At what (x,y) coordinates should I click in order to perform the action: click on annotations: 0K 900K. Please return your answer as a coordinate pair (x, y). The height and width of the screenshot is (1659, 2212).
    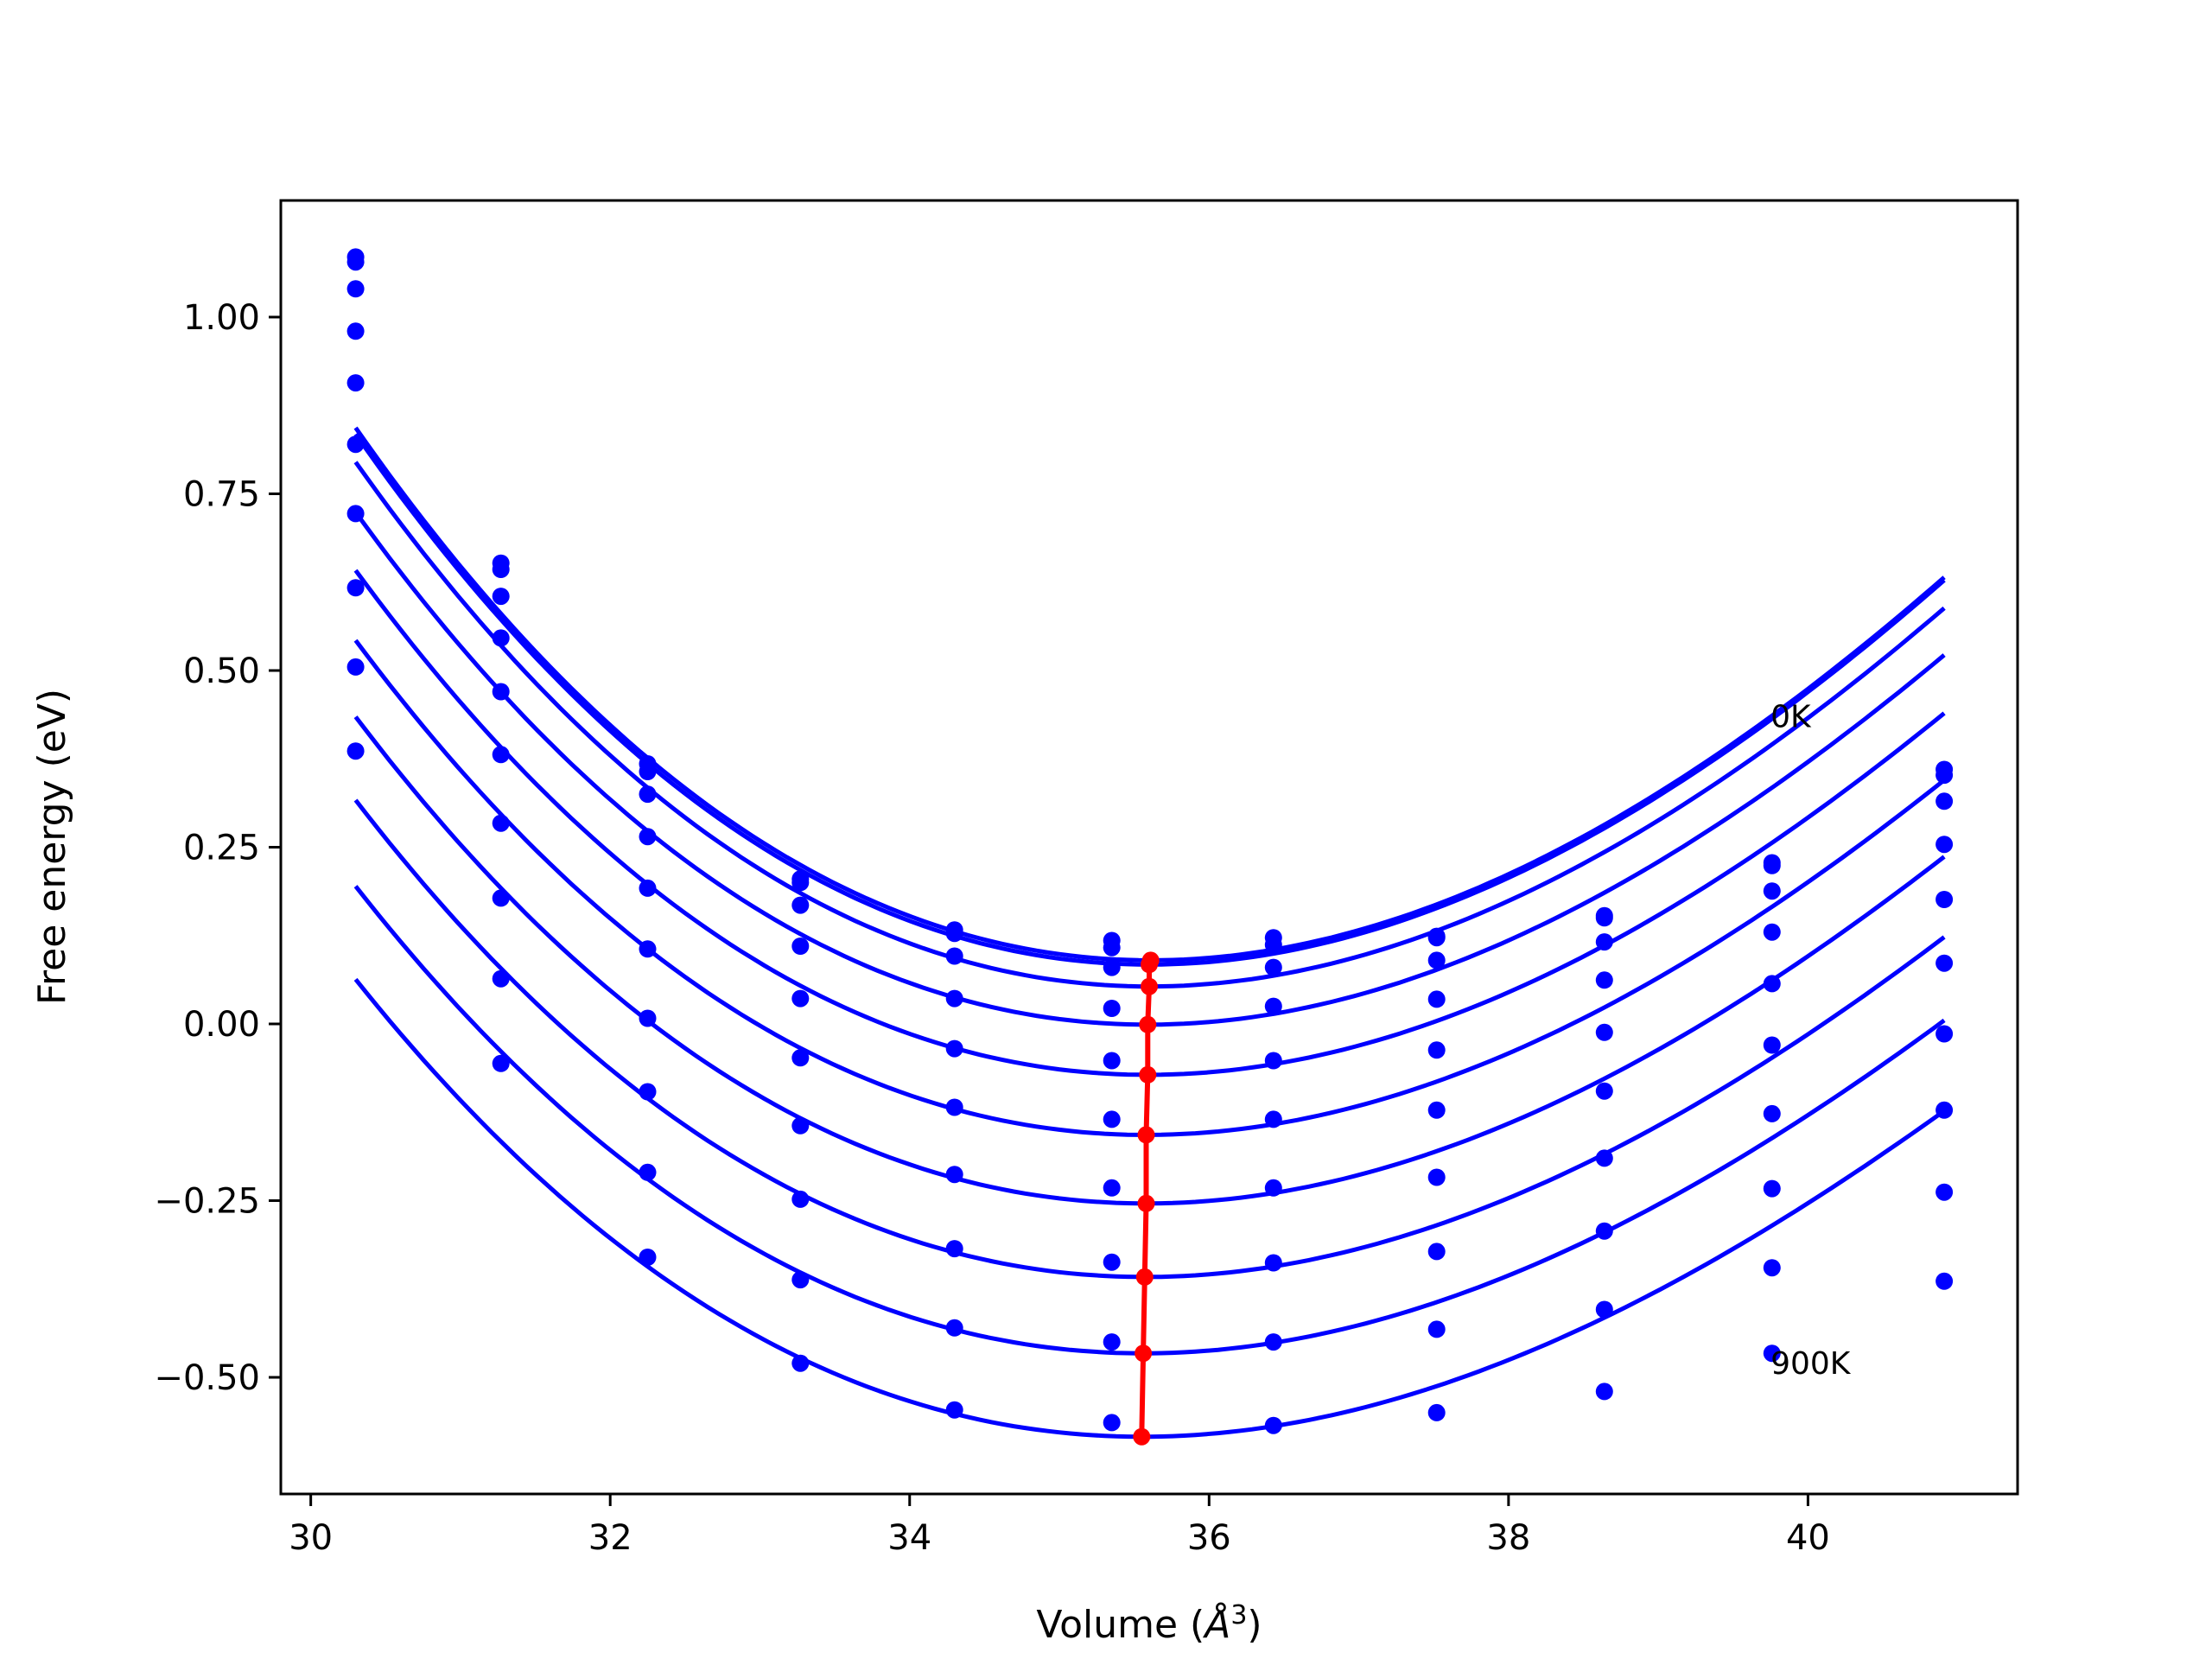
    Looking at the image, I should click on (1811, 1040).